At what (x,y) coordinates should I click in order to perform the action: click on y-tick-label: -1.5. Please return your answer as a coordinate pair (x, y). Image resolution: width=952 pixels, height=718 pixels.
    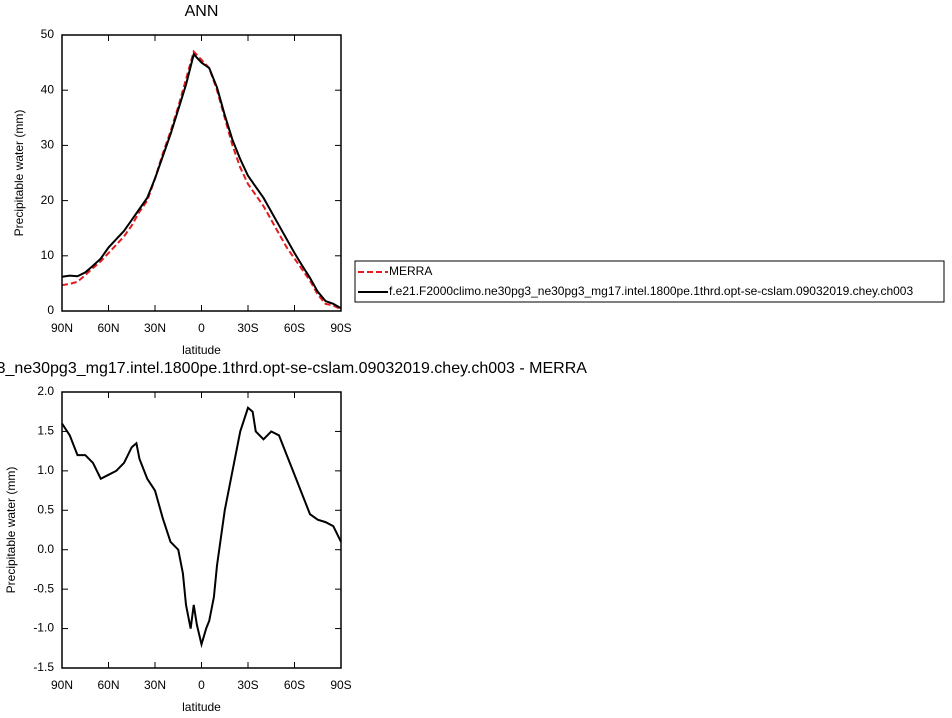
    Looking at the image, I should click on (43, 667).